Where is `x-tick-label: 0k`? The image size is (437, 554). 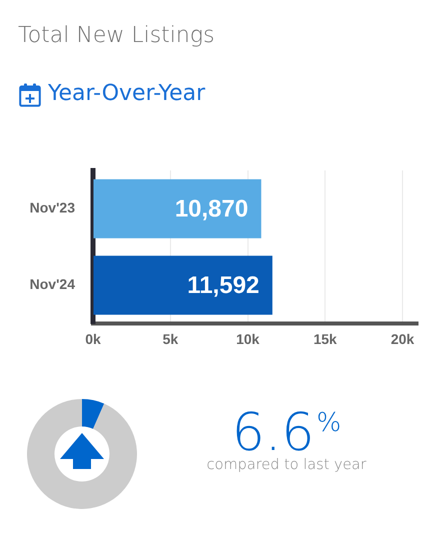 x-tick-label: 0k is located at coordinates (93, 338).